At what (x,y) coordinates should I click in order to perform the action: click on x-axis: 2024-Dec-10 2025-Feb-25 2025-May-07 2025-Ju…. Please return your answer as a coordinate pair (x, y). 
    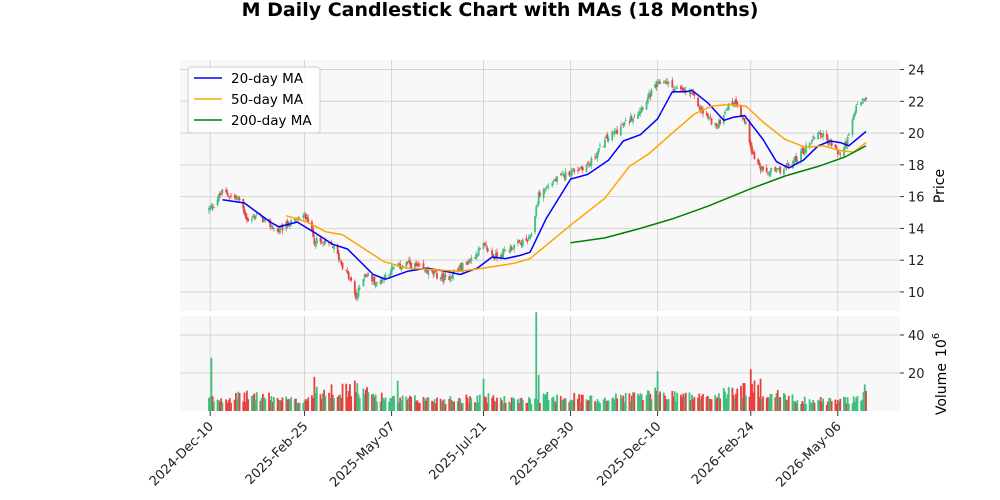
    Looking at the image, I should click on (496, 450).